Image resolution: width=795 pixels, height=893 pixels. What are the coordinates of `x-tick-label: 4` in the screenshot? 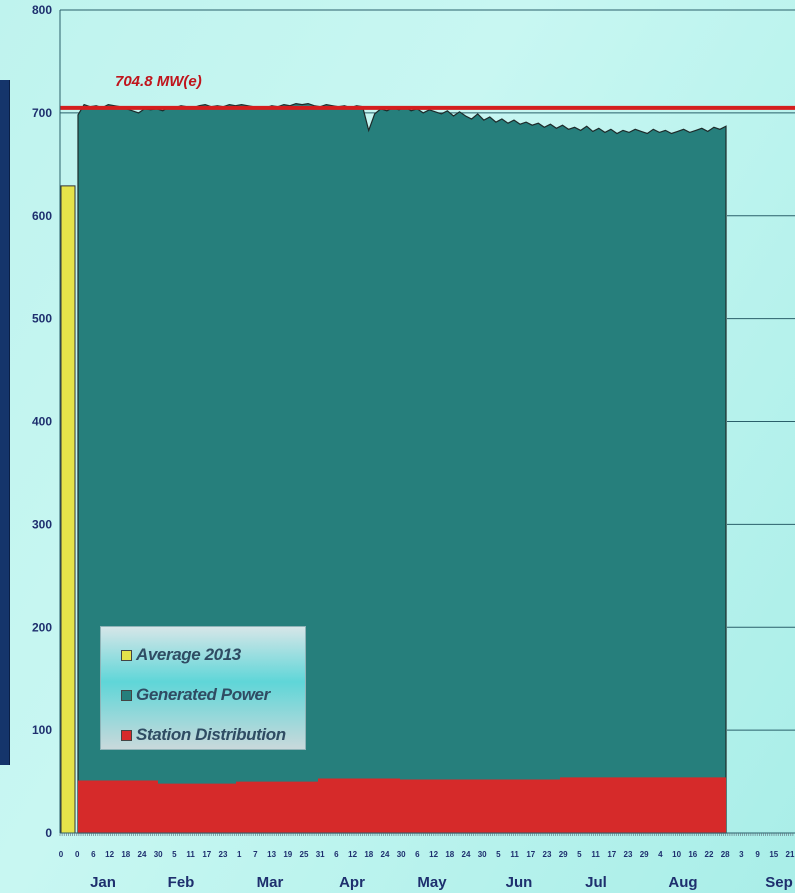 It's located at (660, 854).